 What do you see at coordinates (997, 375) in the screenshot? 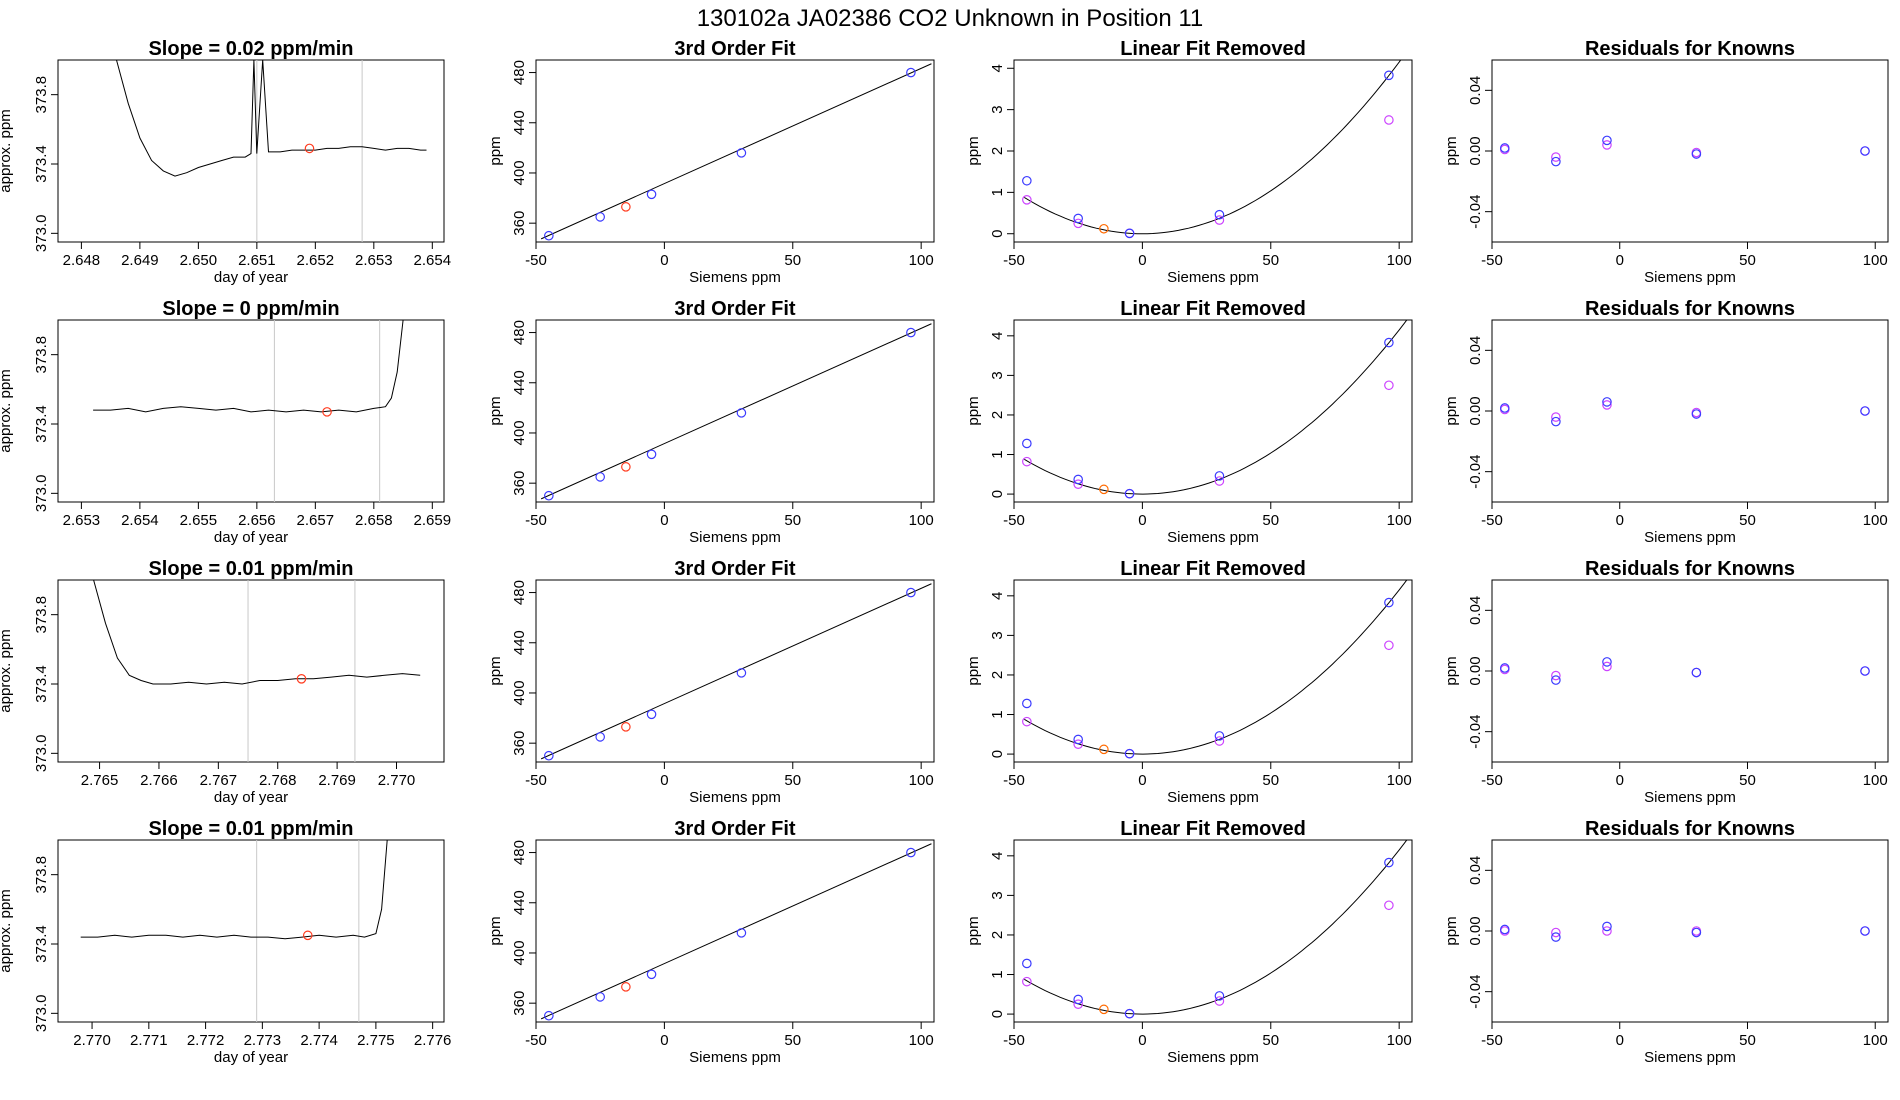
I see `y-tick-label: 3` at bounding box center [997, 375].